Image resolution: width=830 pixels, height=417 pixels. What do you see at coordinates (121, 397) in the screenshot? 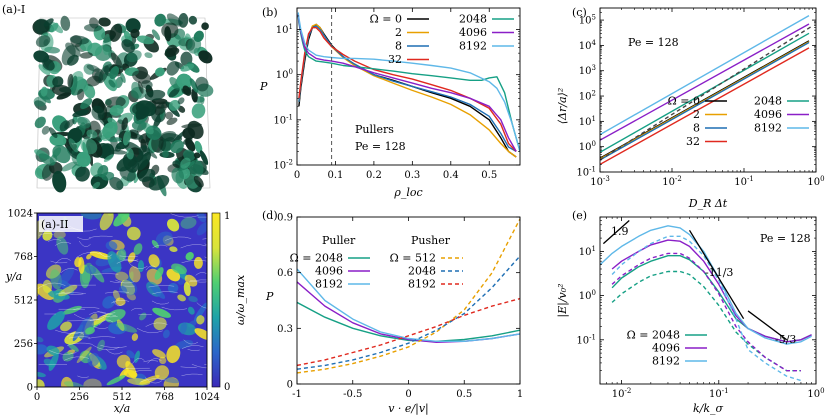
I see `x-tick-label: 512` at bounding box center [121, 397].